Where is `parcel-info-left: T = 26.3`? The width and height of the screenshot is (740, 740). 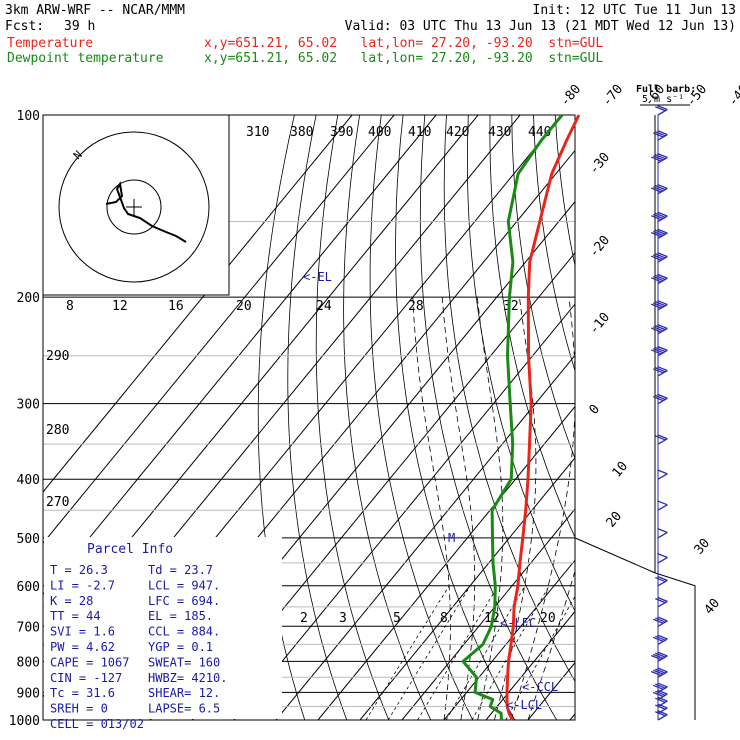 parcel-info-left: T = 26.3 is located at coordinates (79, 570).